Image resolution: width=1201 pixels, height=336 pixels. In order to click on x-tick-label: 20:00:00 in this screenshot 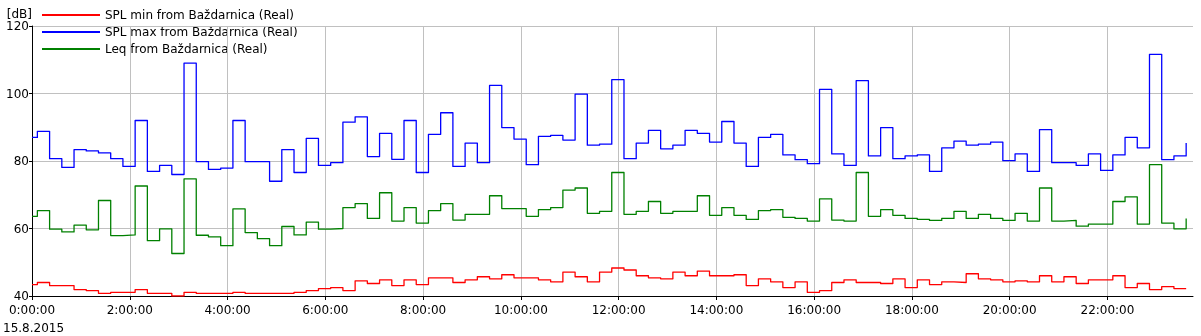, I will do `click(1009, 310)`.